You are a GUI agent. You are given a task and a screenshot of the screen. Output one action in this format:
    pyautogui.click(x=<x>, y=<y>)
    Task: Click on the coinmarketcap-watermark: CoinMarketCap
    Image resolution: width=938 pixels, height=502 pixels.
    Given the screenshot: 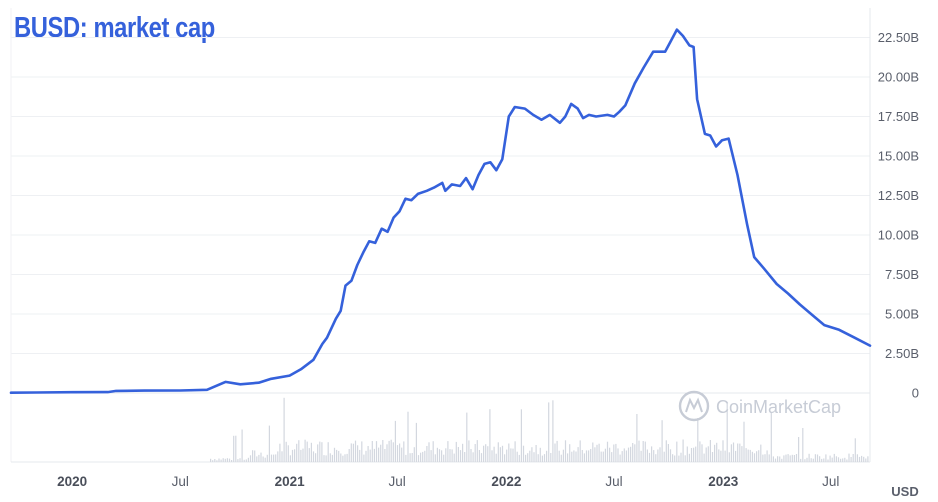 What is the action you would take?
    pyautogui.click(x=759, y=406)
    